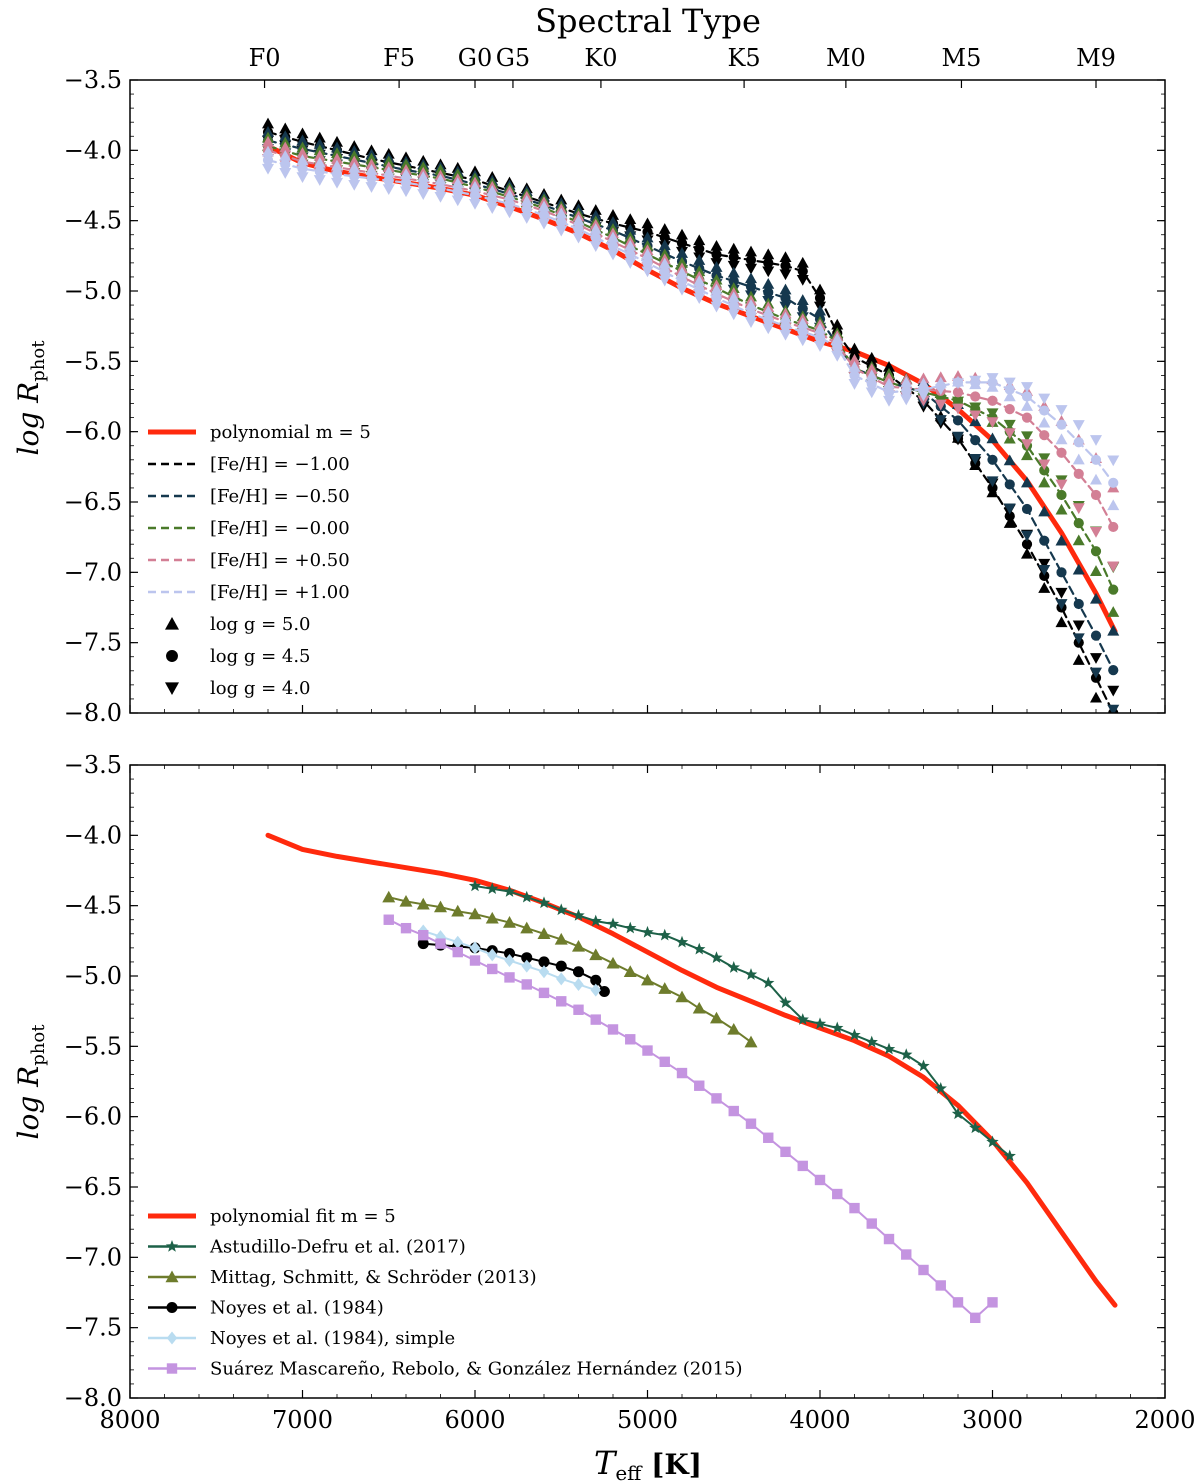  I want to click on x-axis-label: Teff [K], so click(648, 1464).